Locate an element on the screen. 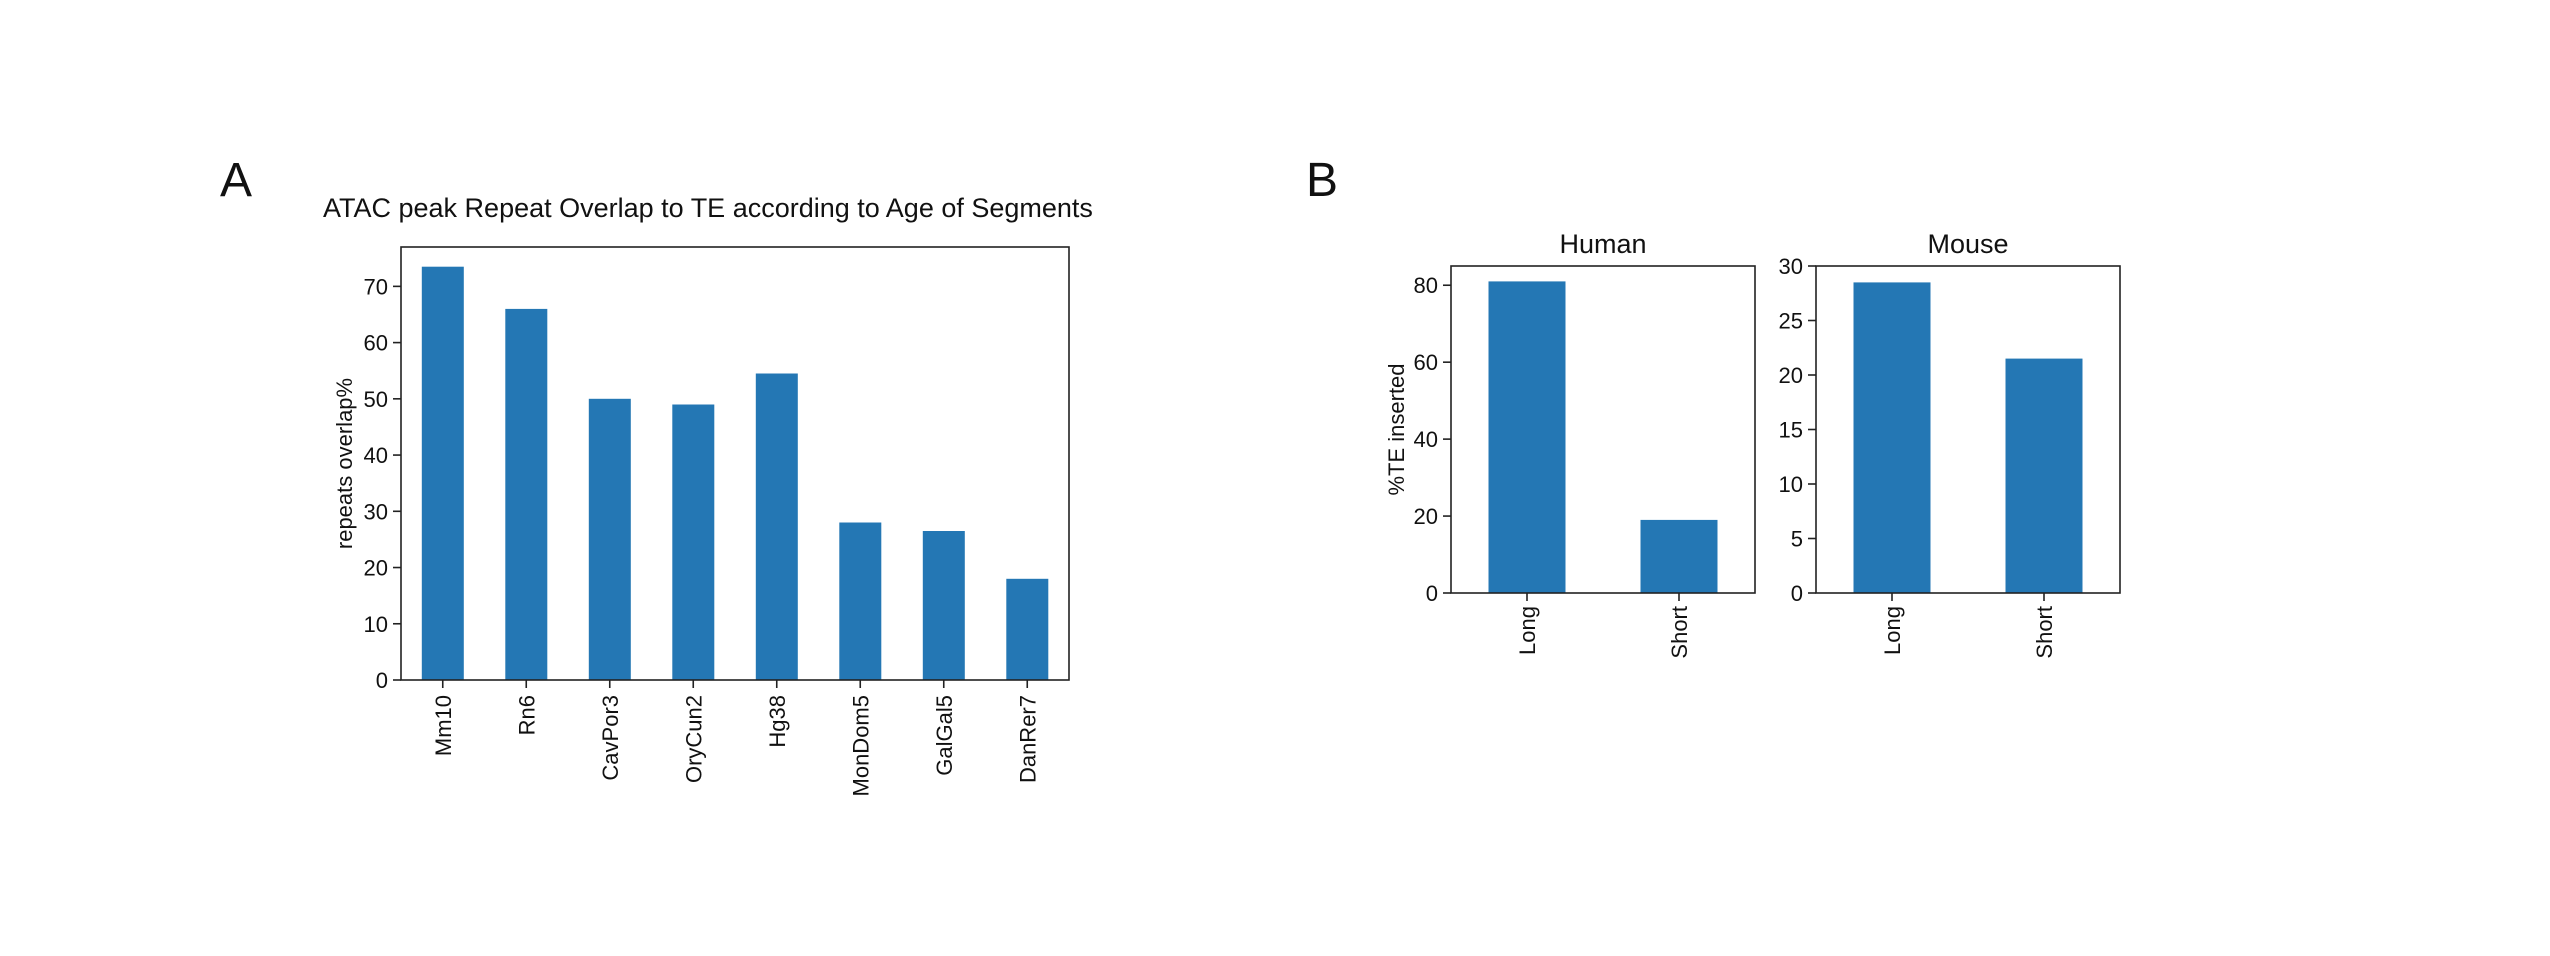 This screenshot has width=2550, height=956. a-ytick-label: 70 is located at coordinates (376, 286).